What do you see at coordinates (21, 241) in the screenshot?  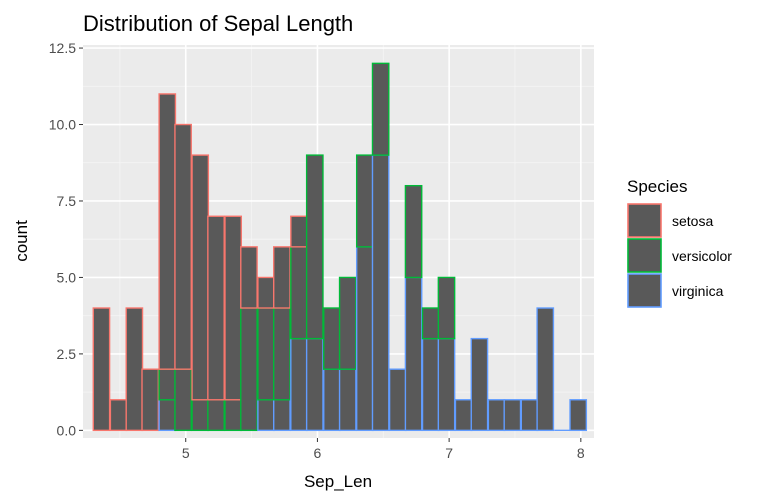 I see `y-axis-title: count` at bounding box center [21, 241].